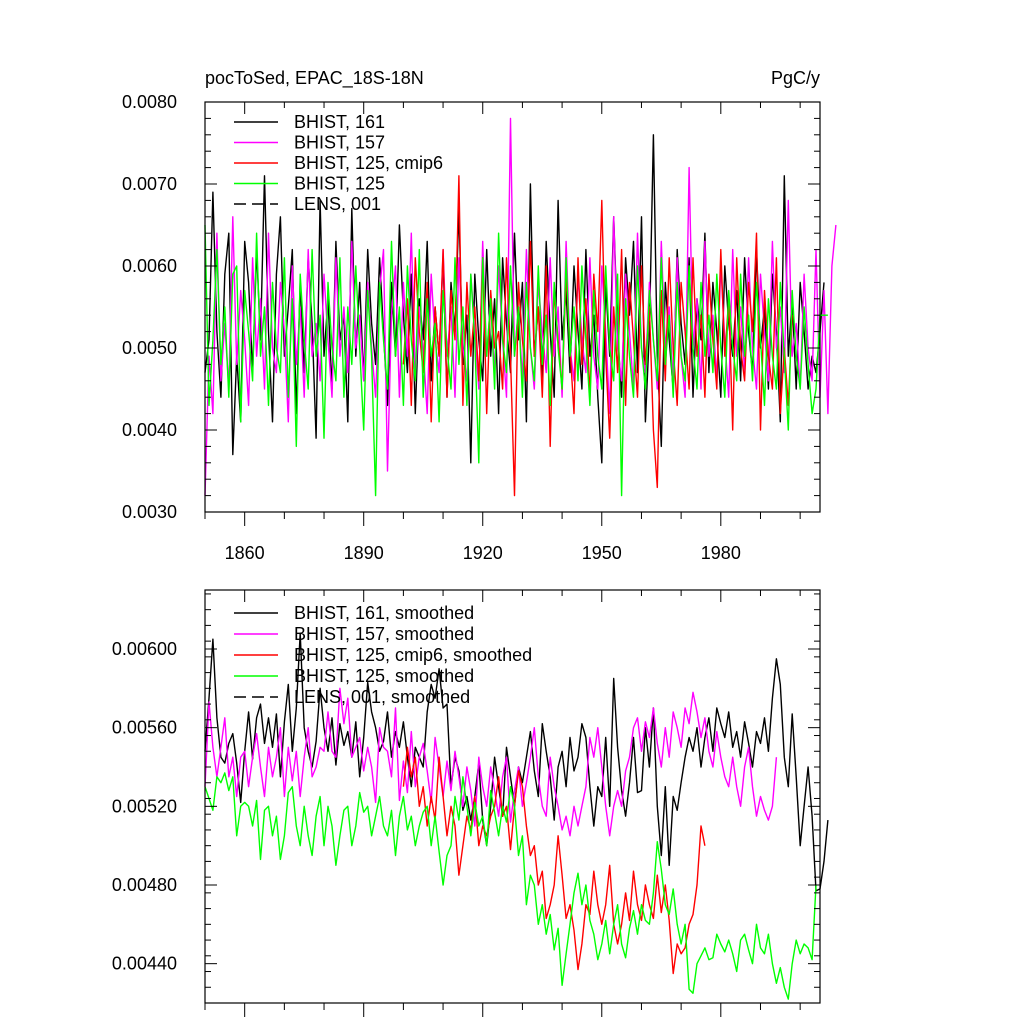  Describe the element at coordinates (144, 885) in the screenshot. I see `y-tick-label: 0.00480` at that location.